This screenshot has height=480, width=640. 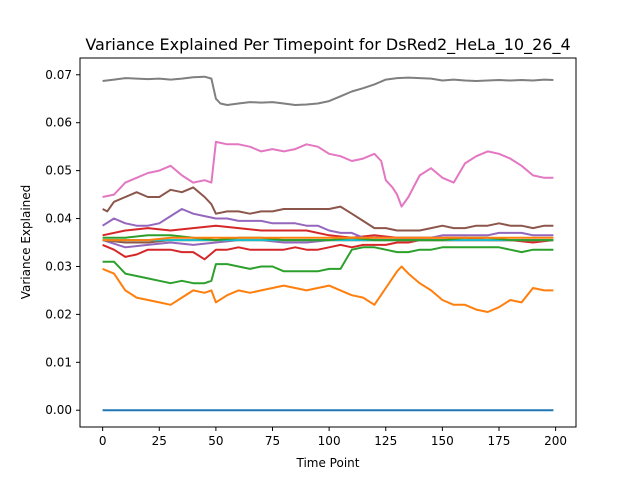 I want to click on y-axis-label: Variance Explained, so click(x=26, y=242).